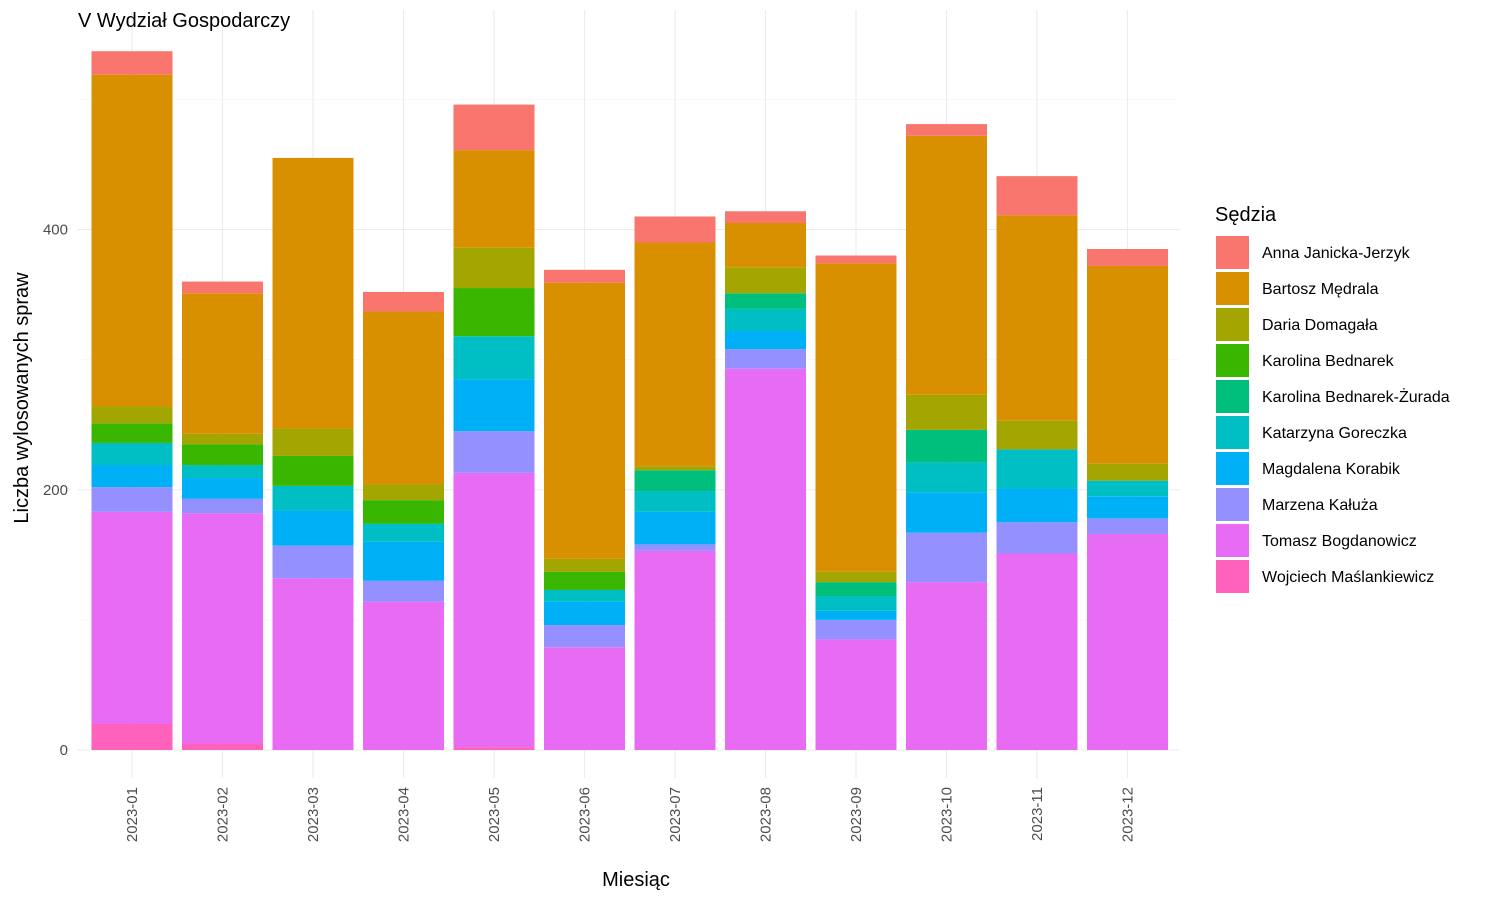  I want to click on y-axis-title: Liczba wylosowanych spraw, so click(22, 398).